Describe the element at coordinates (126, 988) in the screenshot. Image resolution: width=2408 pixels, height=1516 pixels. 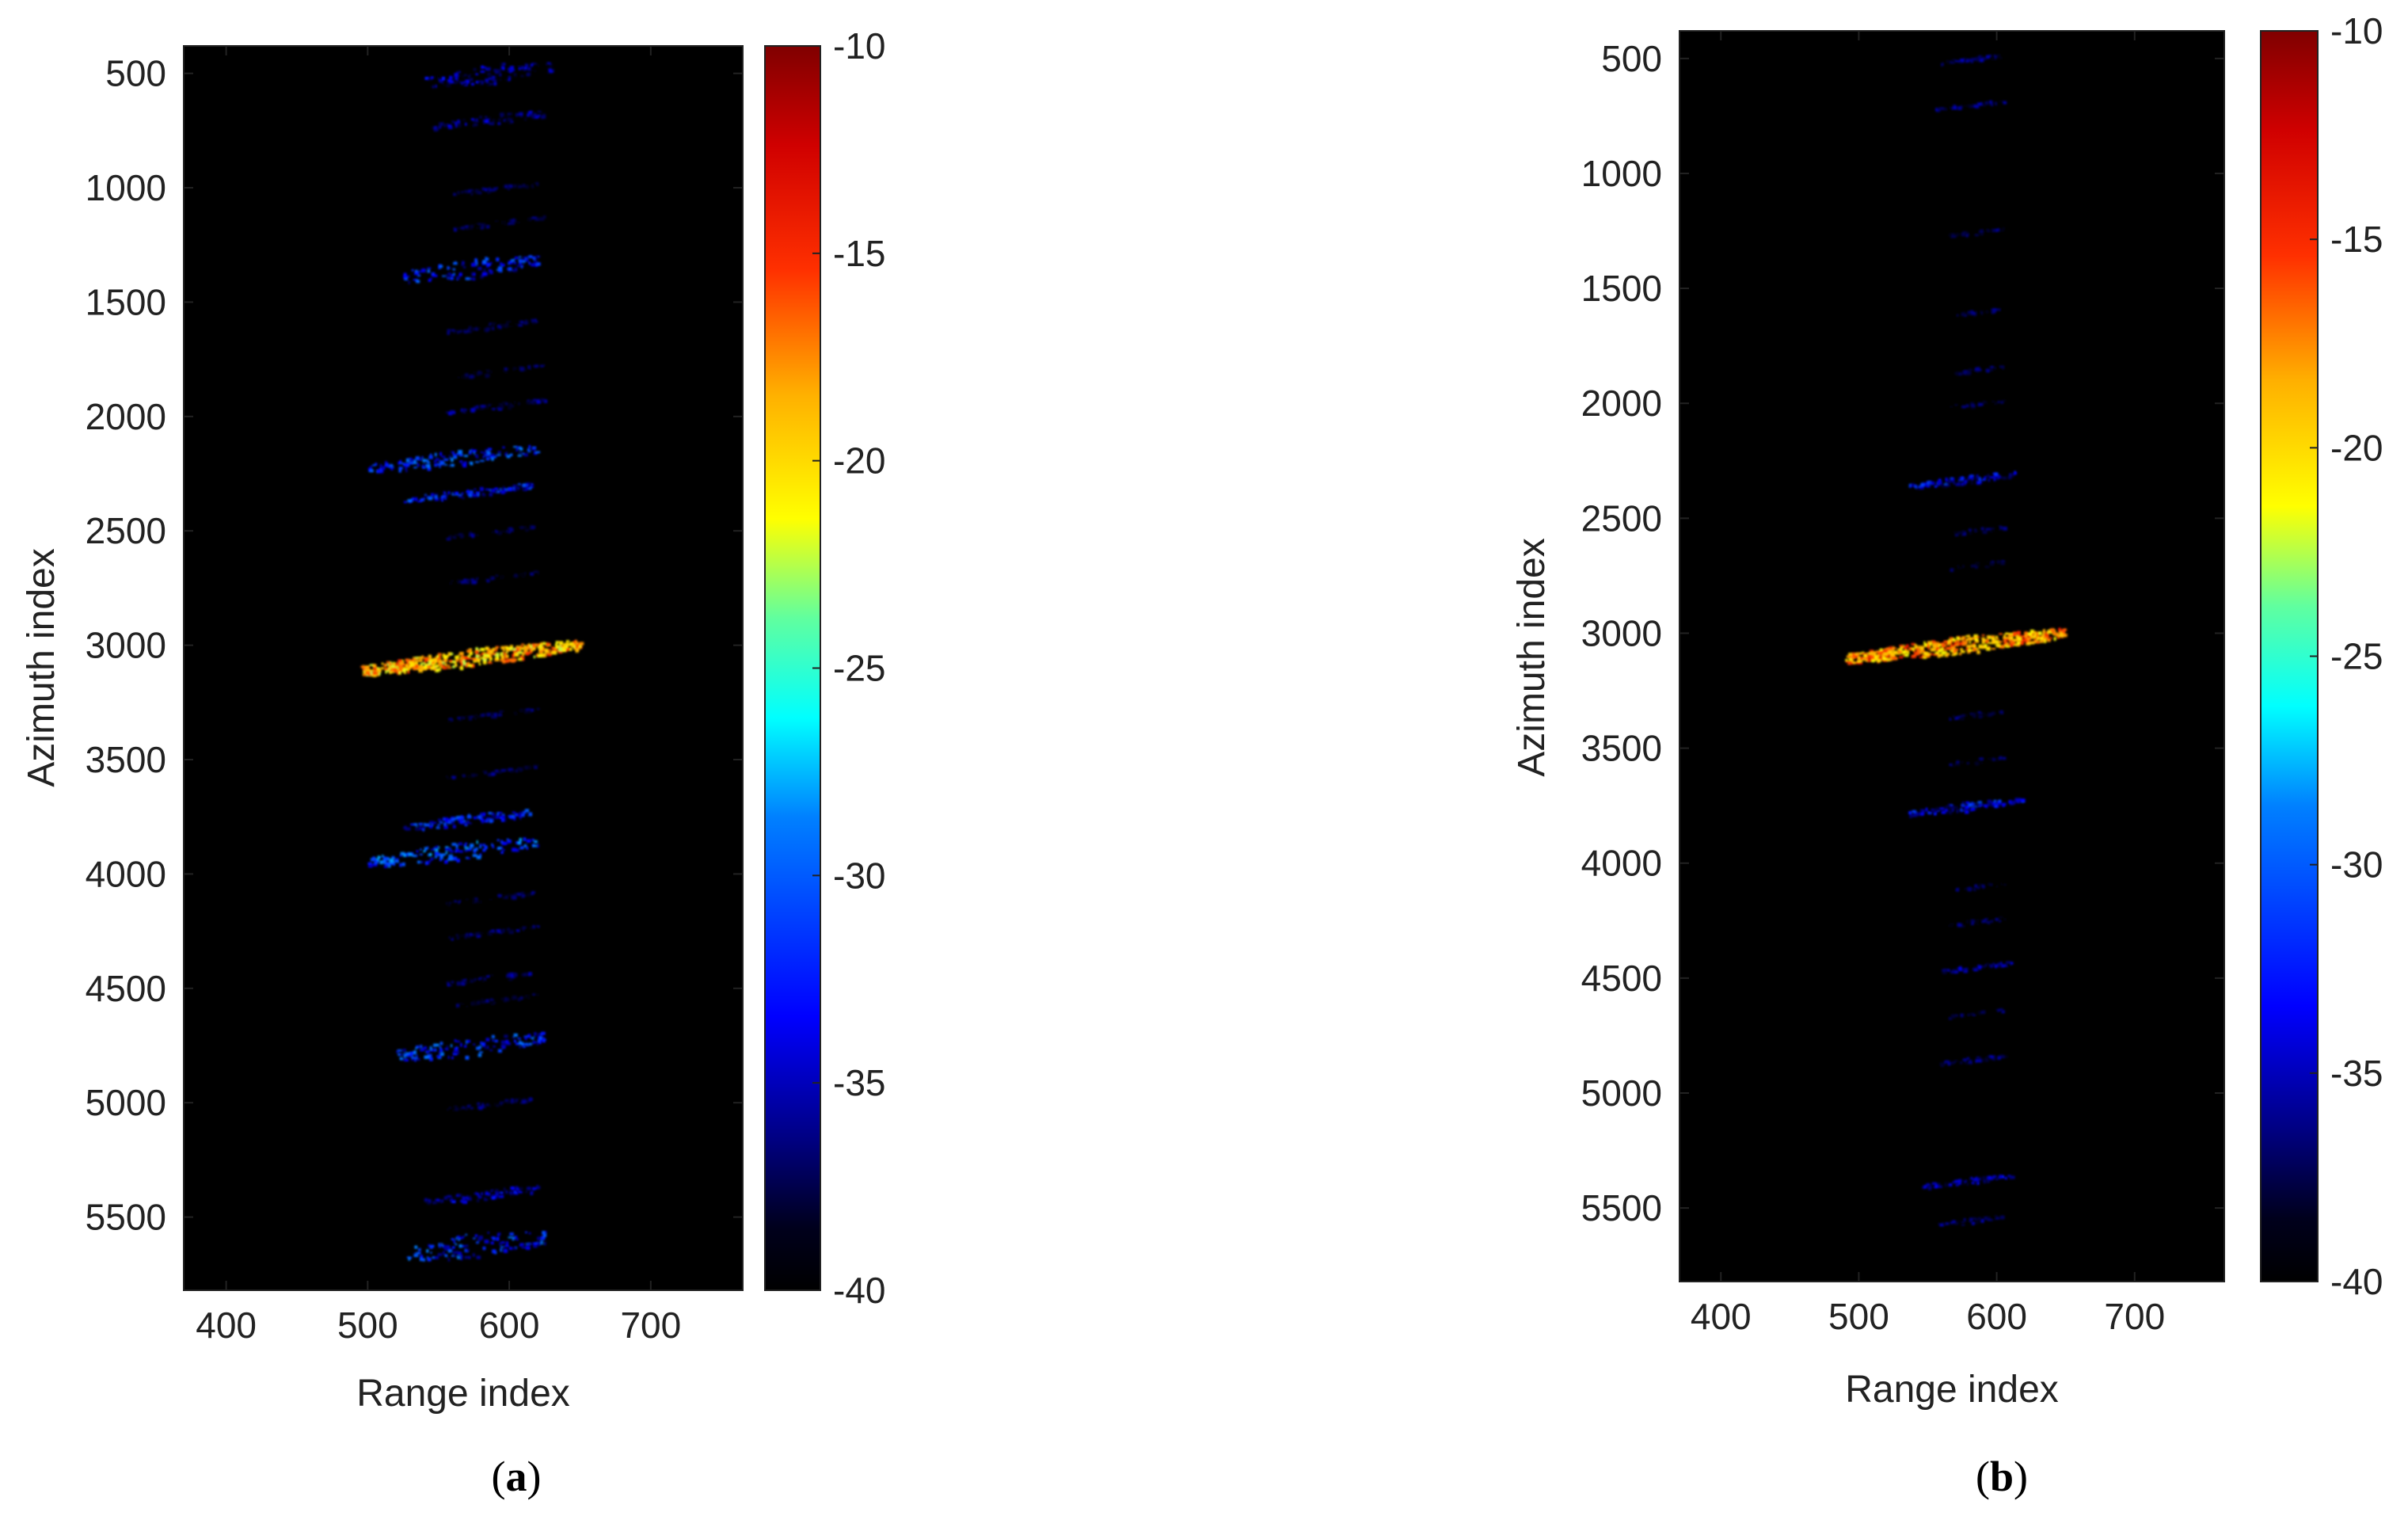
I see `y-tick-label-a-8: 4500` at that location.